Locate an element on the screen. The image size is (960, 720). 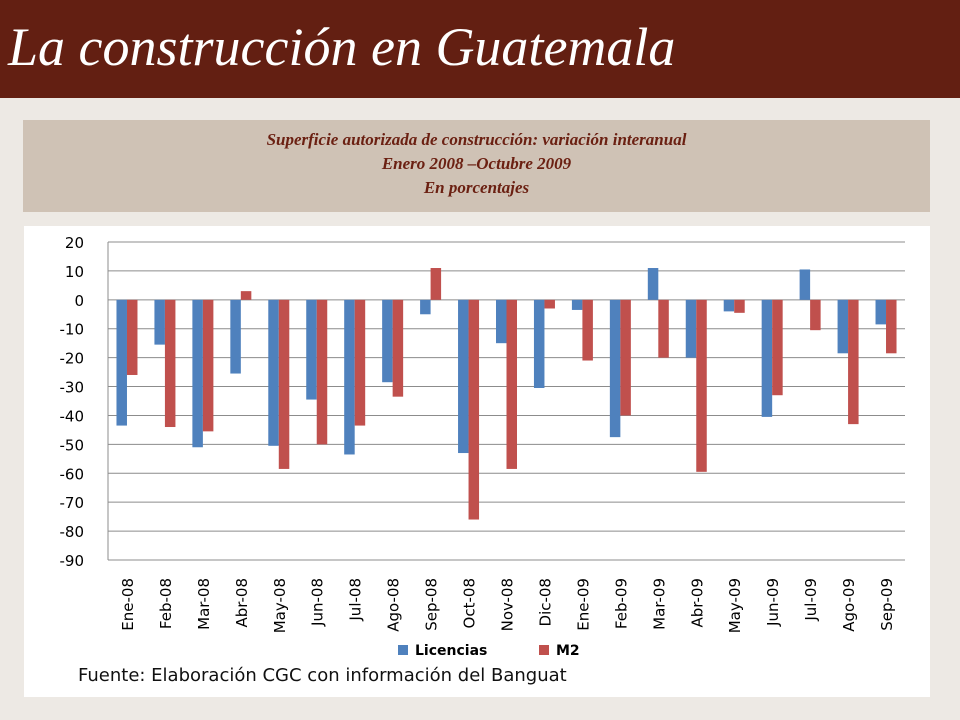
x-tick-label: Ago-08 is located at coordinates (394, 605).